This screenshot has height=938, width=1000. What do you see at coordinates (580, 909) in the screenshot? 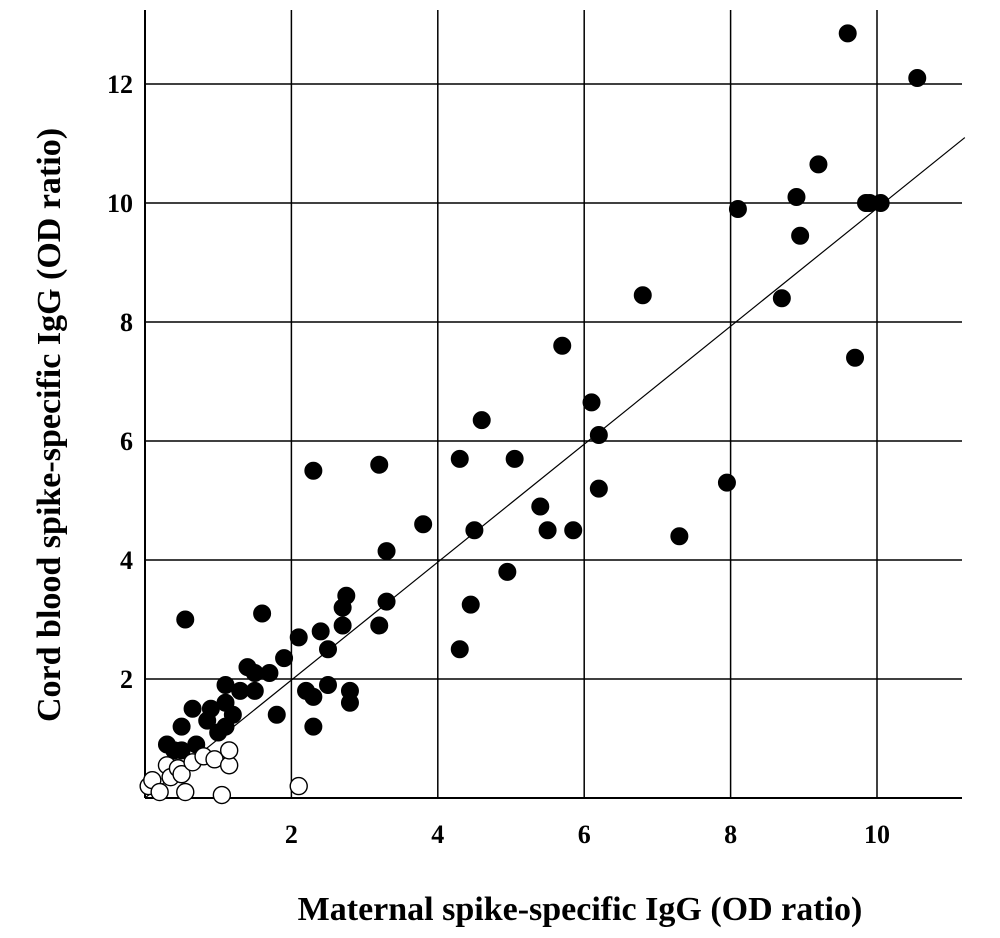
I see `x-axis-label: Maternal spike-specific IgG (OD ratio)` at bounding box center [580, 909].